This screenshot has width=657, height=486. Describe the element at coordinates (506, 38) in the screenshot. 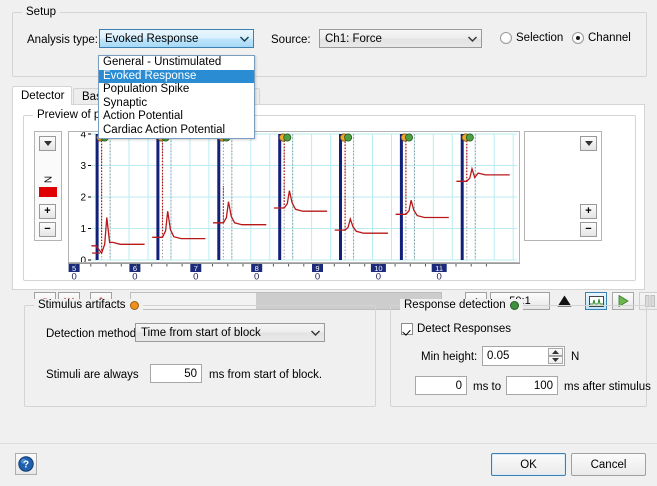

I see `radio-selection-circle` at that location.